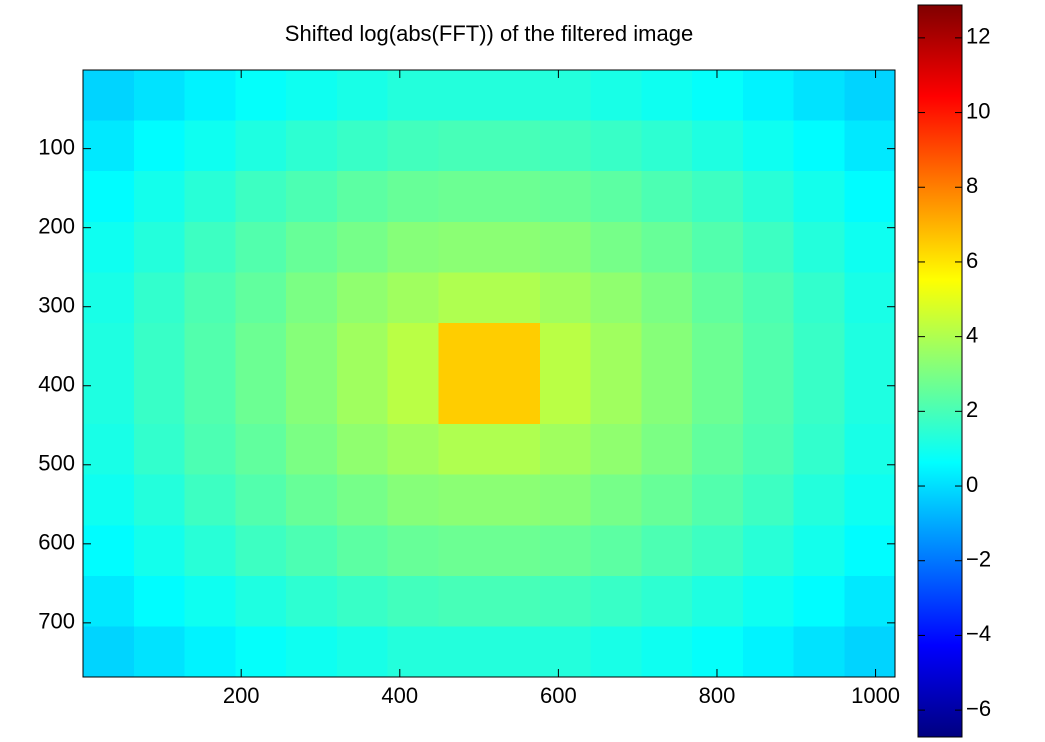  What do you see at coordinates (399, 695) in the screenshot?
I see `x-tick-label: 400` at bounding box center [399, 695].